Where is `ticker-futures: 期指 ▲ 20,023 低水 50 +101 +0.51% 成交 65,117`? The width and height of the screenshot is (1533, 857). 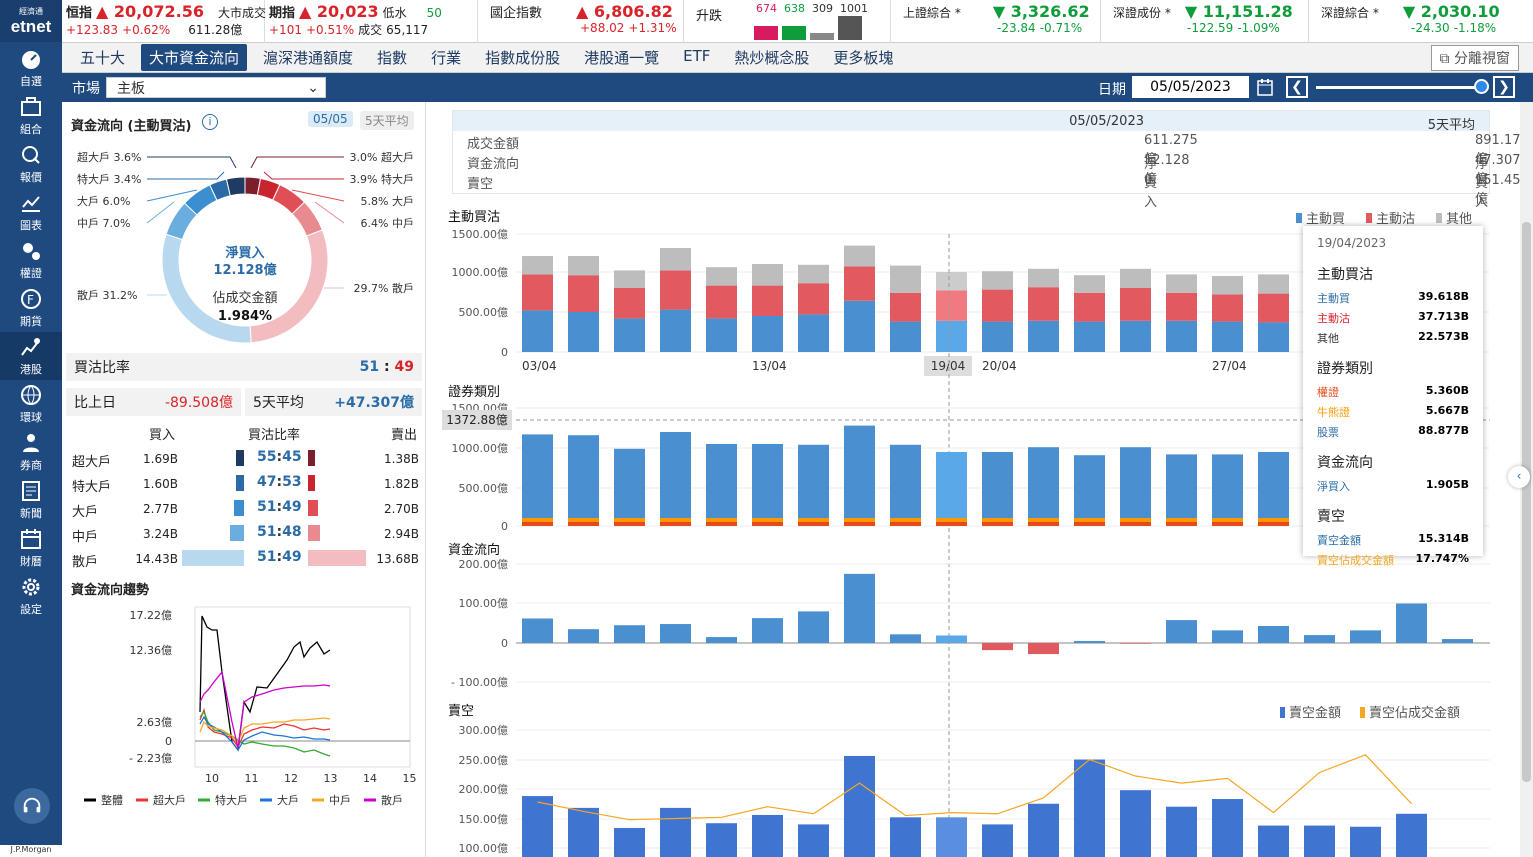 ticker-futures: 期指 ▲ 20,023 低水 50 +101 +0.51% 成交 65,117 is located at coordinates (371, 21).